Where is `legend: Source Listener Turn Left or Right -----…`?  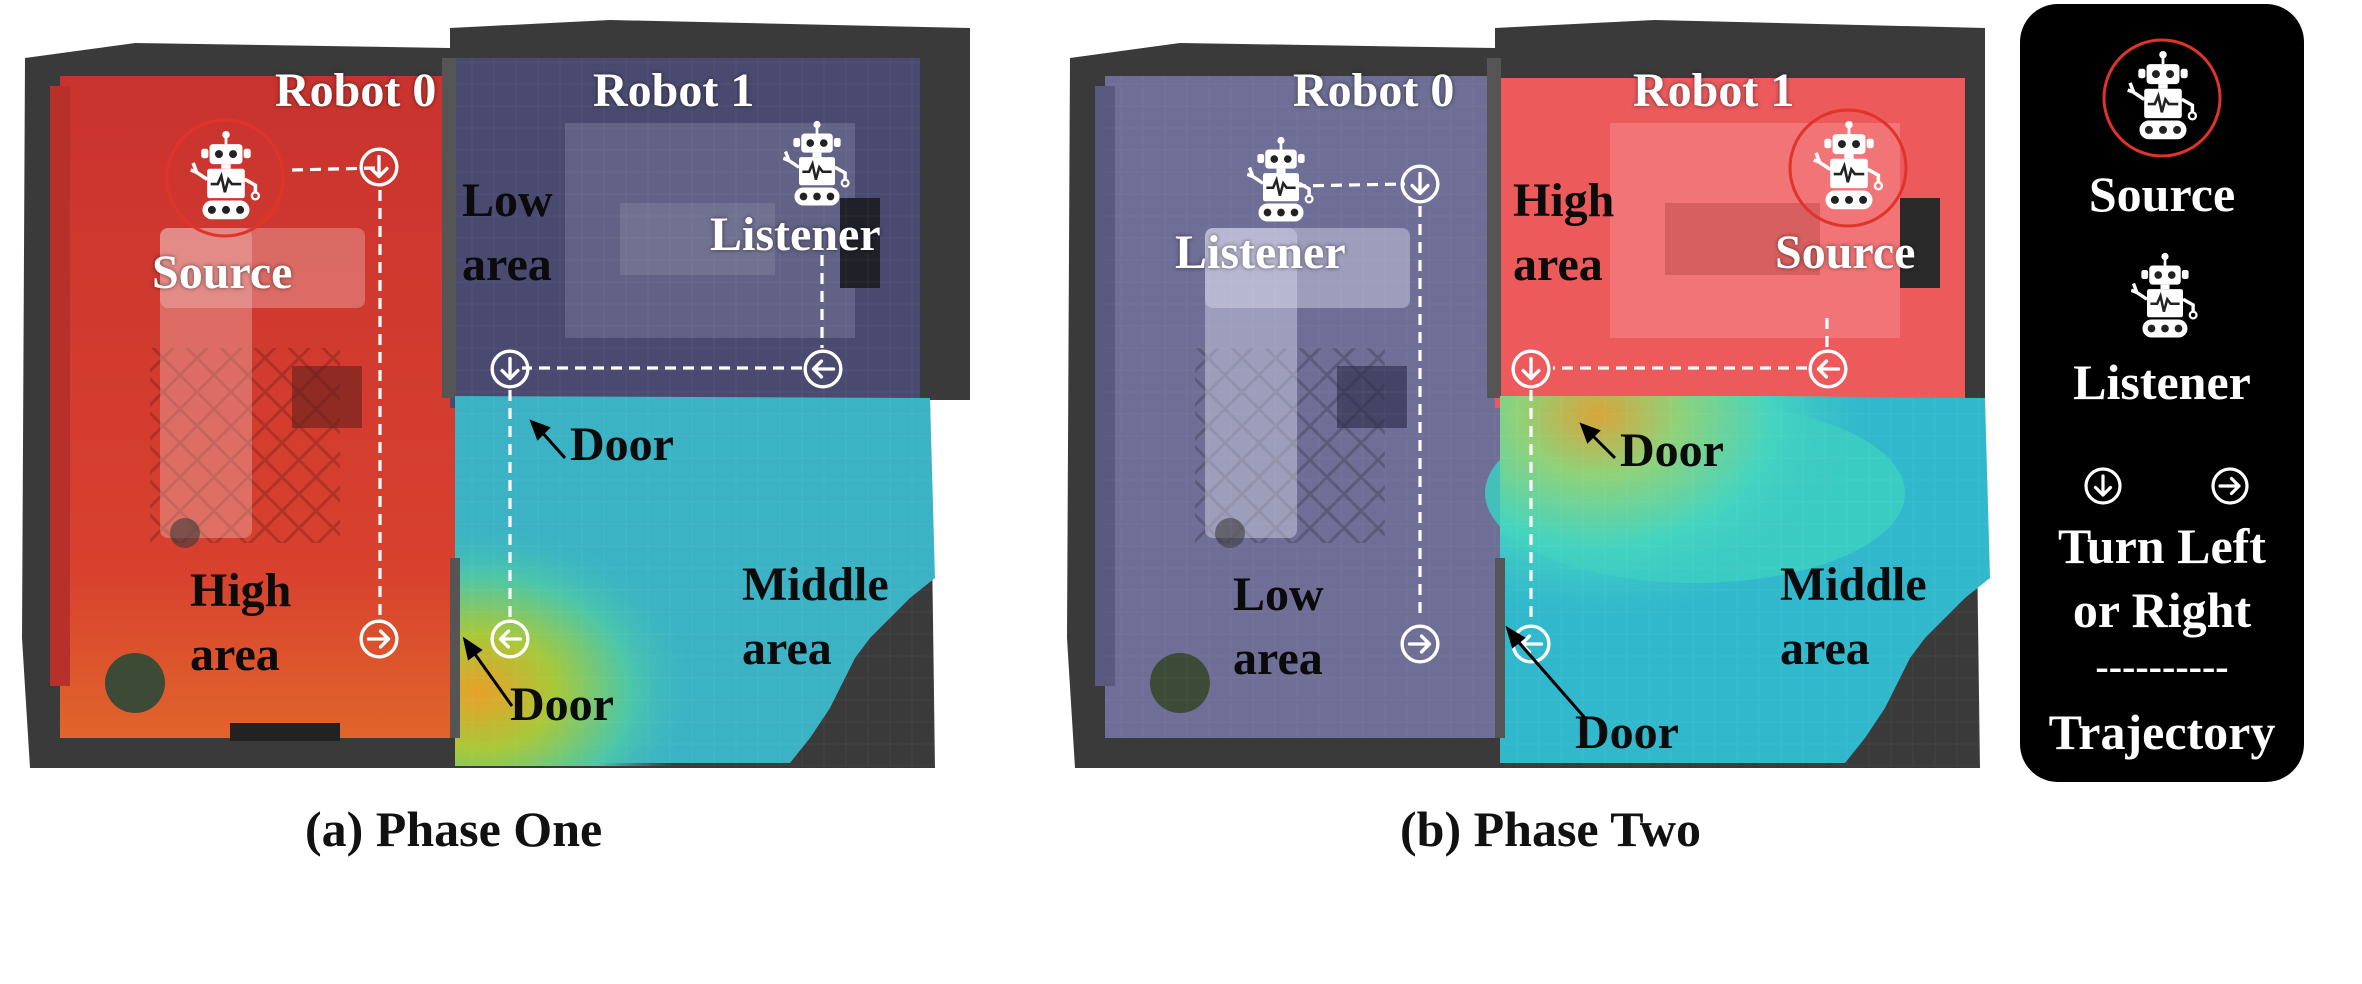
legend: Source Listener Turn Left or Right -----… is located at coordinates (2162, 393).